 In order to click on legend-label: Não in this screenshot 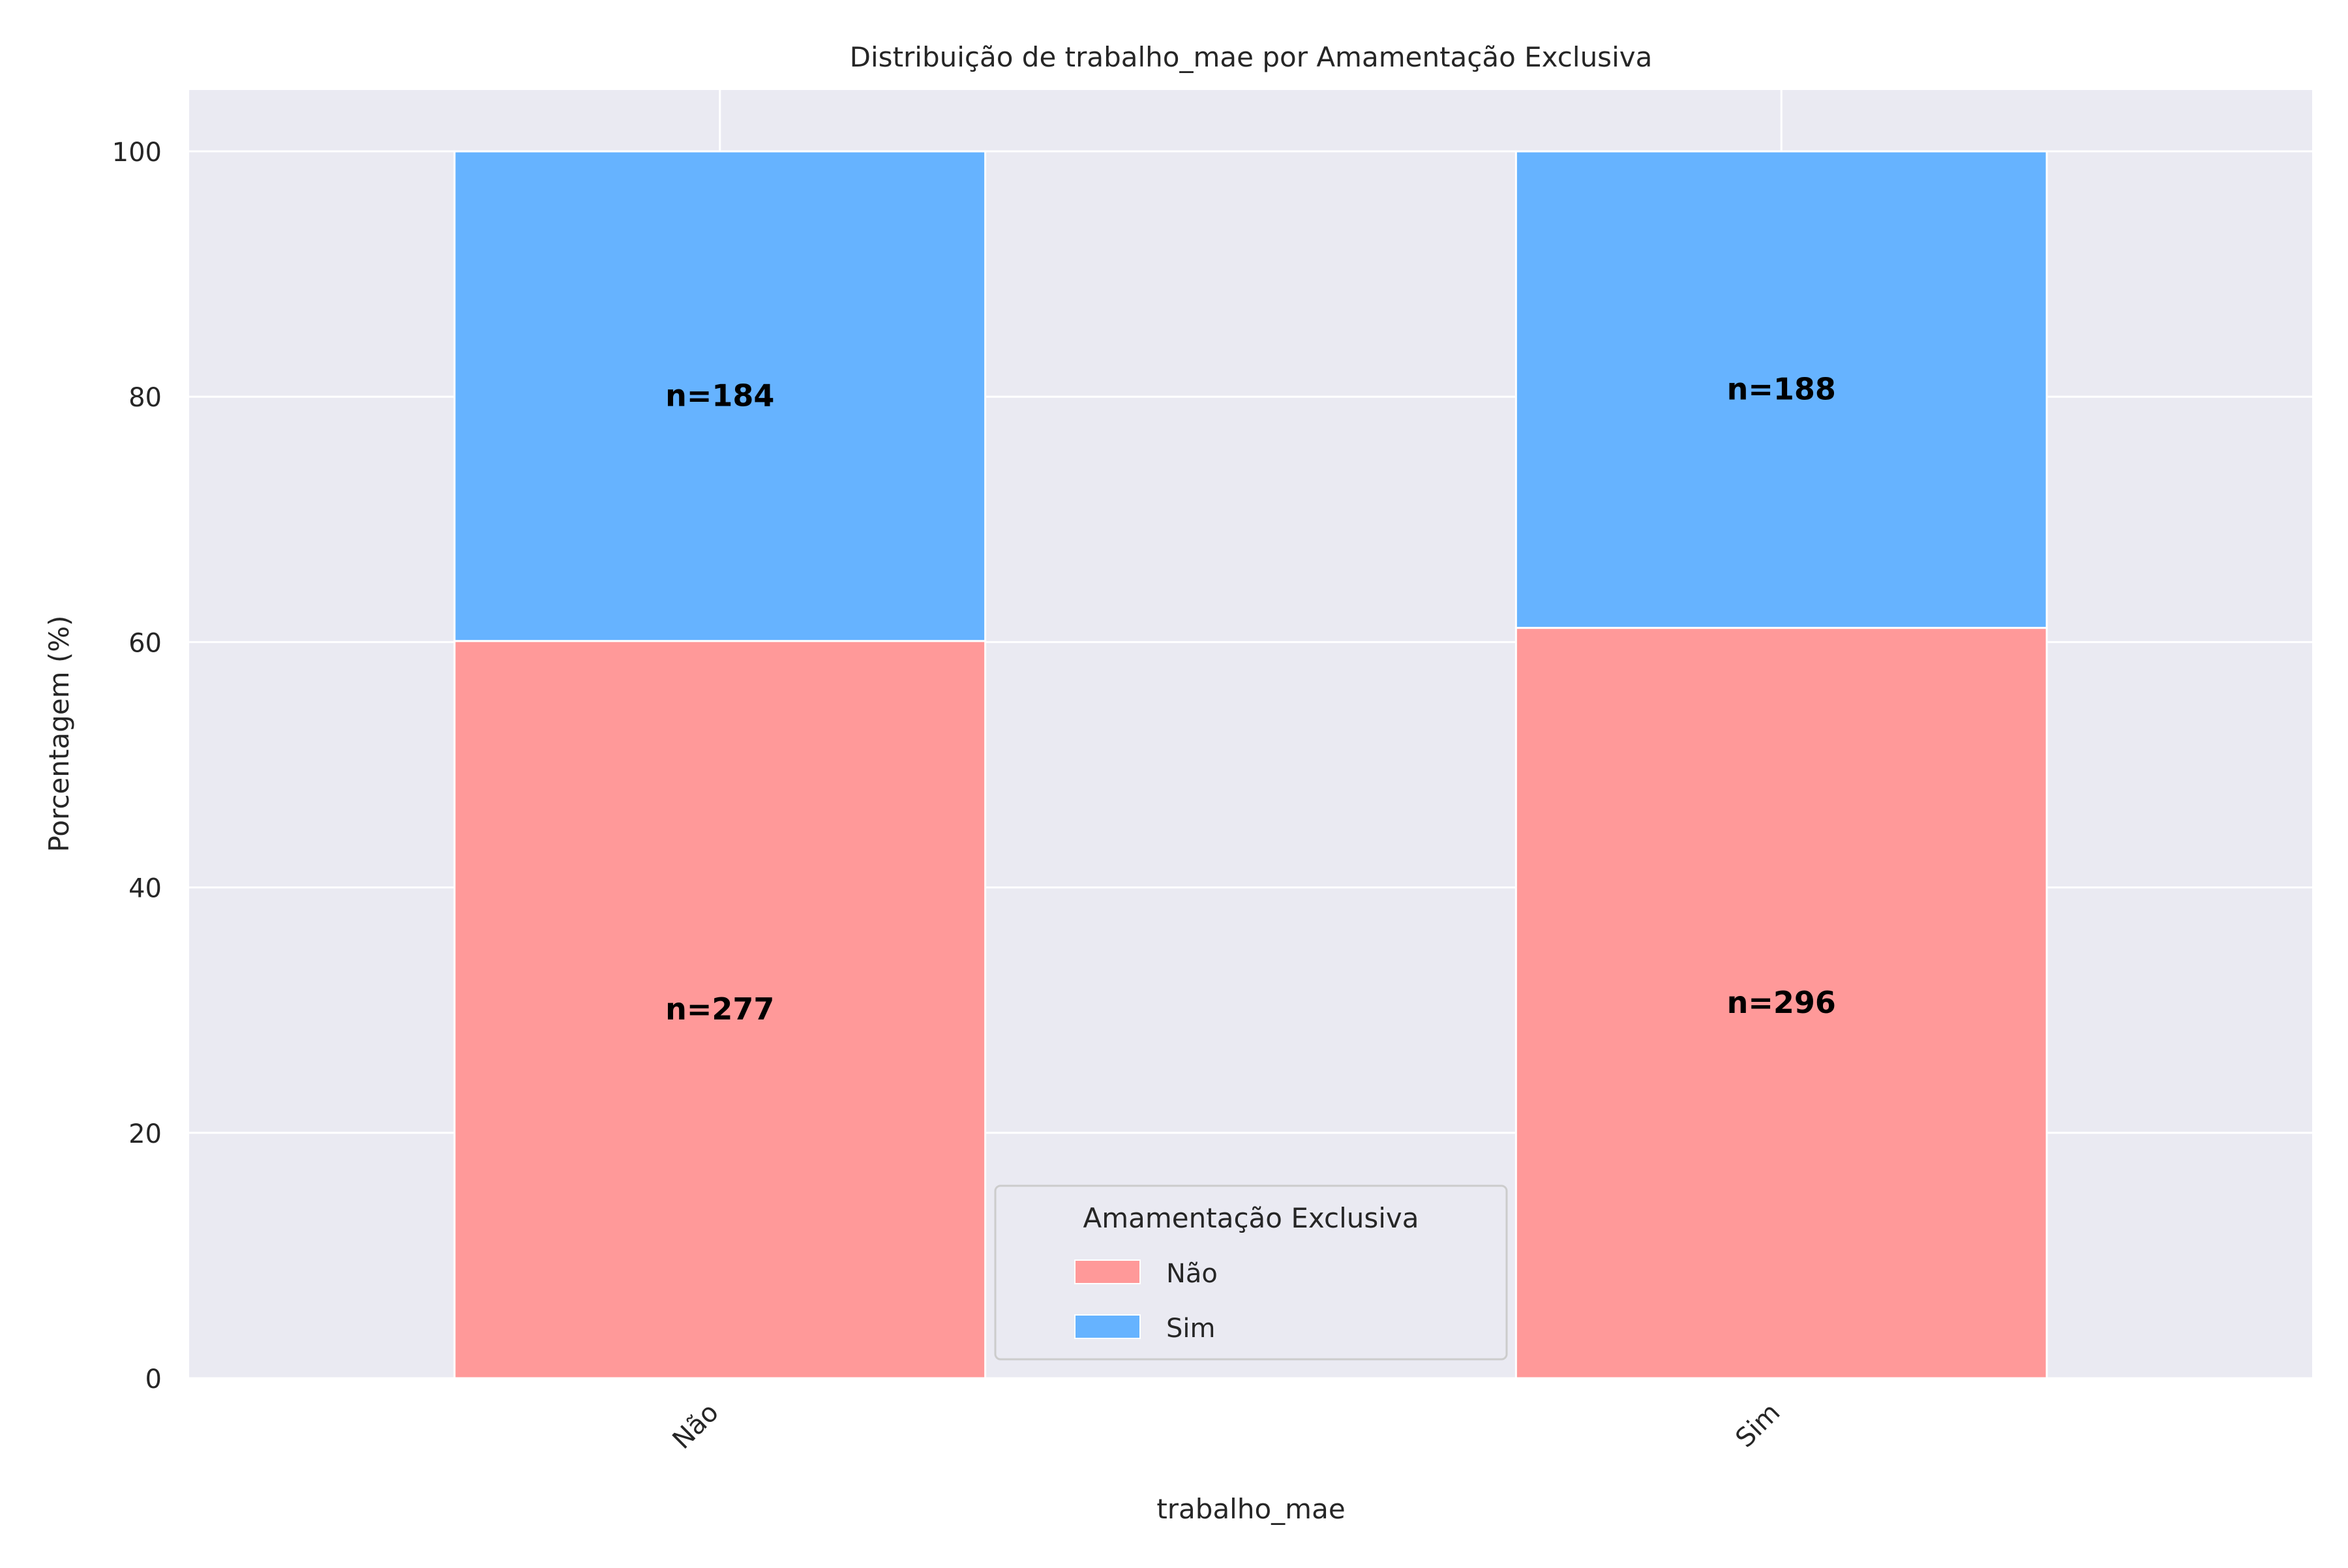, I will do `click(1192, 1274)`.